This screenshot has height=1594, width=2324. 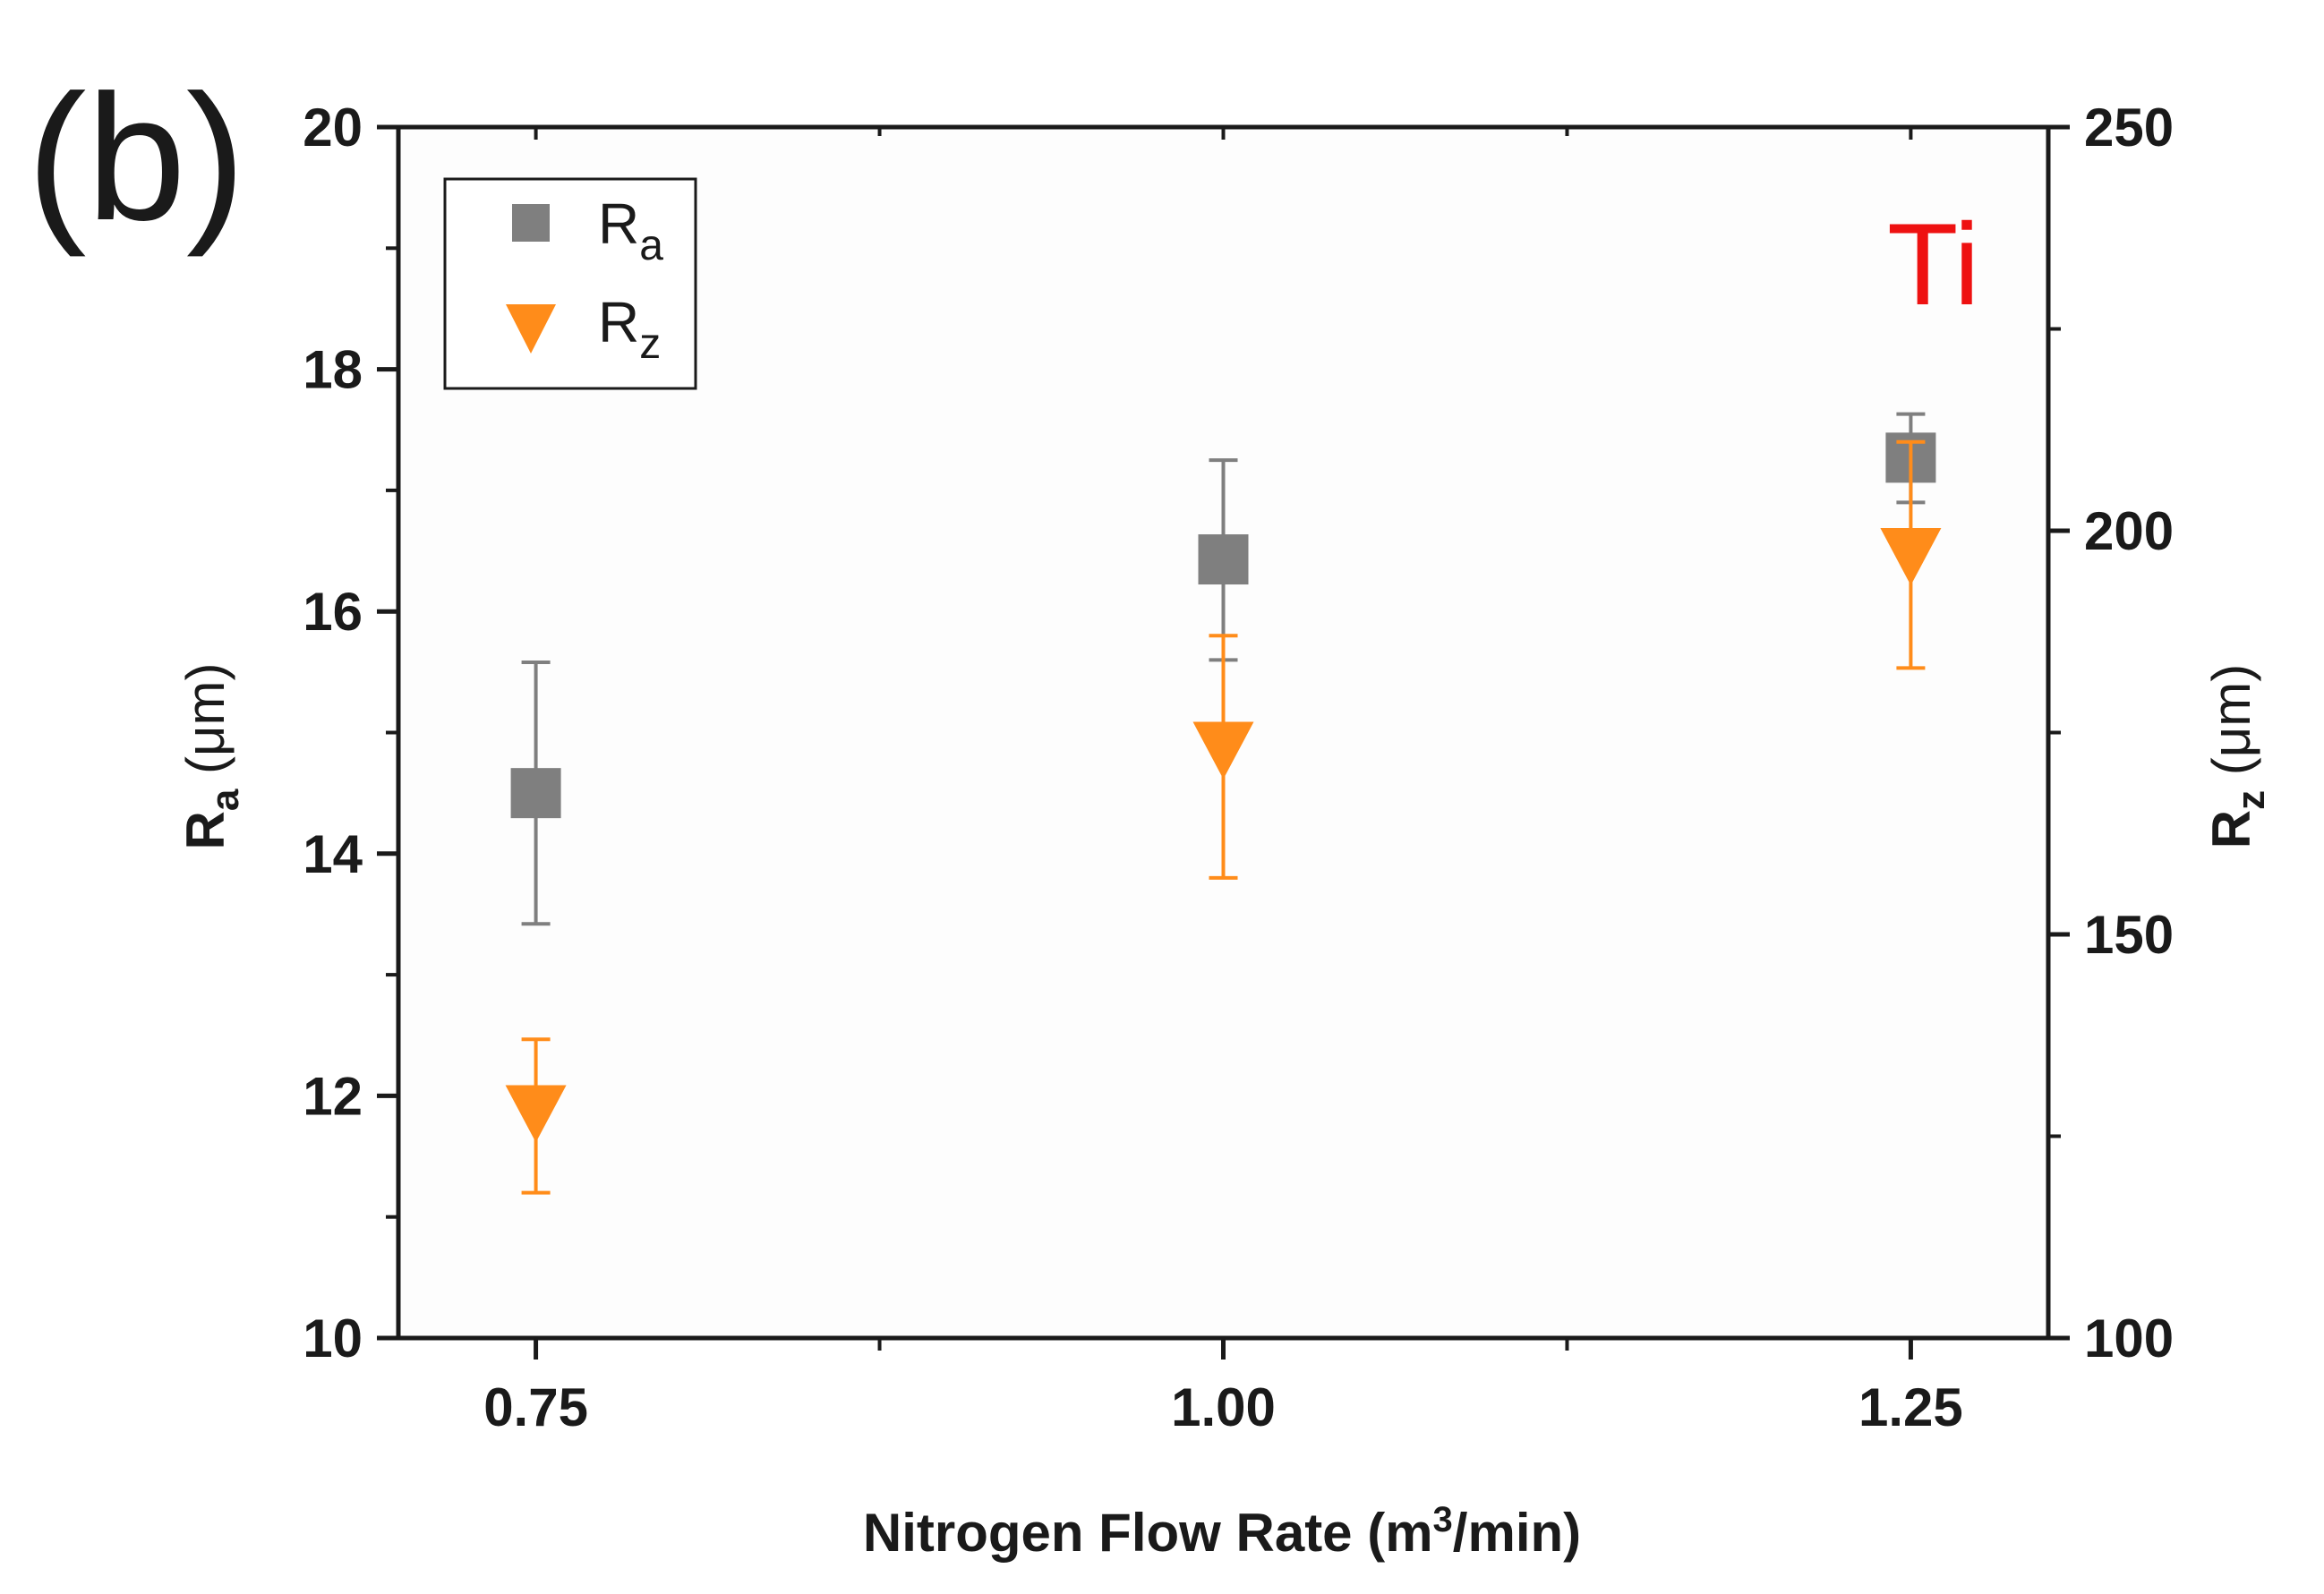 What do you see at coordinates (531, 223) in the screenshot?
I see `legend-ra-marker` at bounding box center [531, 223].